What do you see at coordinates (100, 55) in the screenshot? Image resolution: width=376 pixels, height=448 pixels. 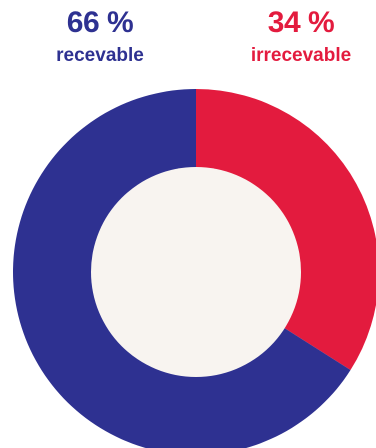 I see `category-label-recevable: recevable` at bounding box center [100, 55].